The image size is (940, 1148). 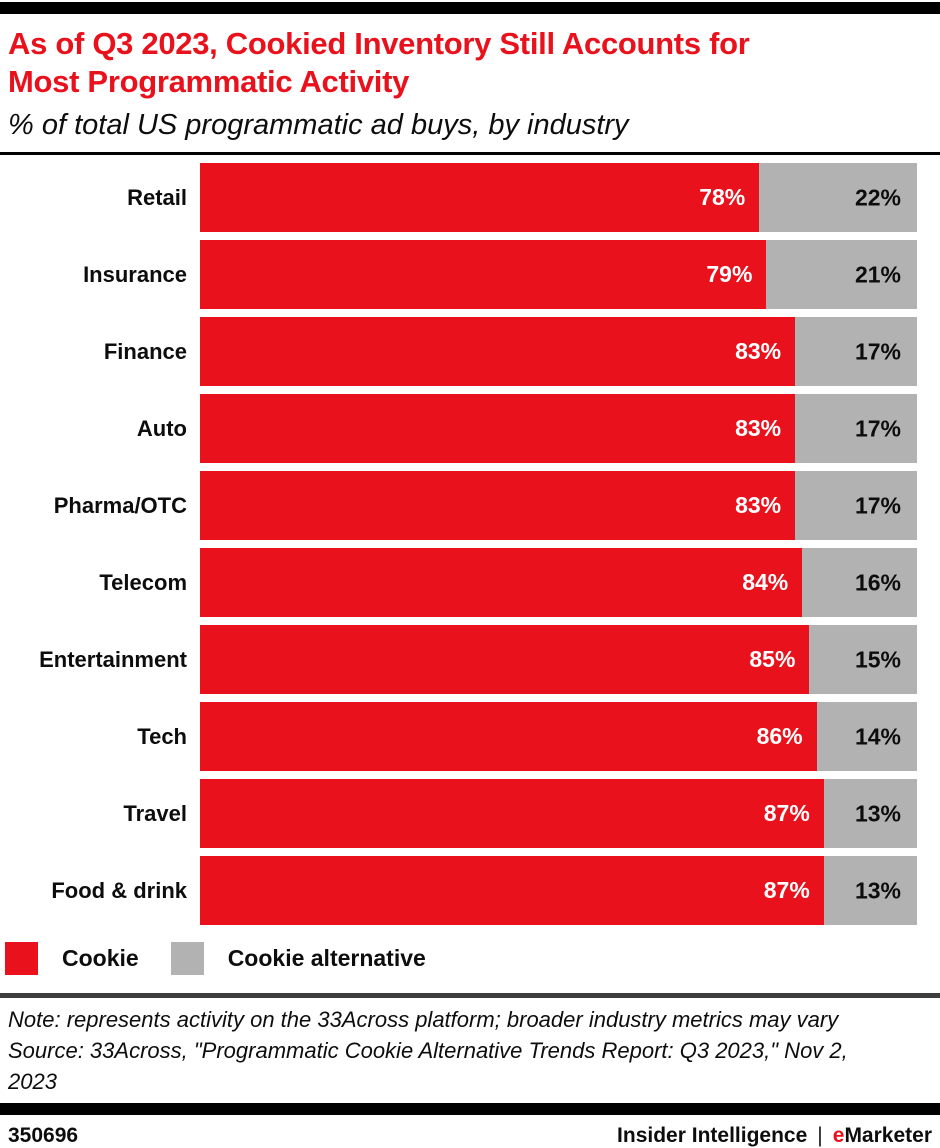 What do you see at coordinates (712, 1136) in the screenshot?
I see `brand-insider-intelligence: Insider Intelligence` at bounding box center [712, 1136].